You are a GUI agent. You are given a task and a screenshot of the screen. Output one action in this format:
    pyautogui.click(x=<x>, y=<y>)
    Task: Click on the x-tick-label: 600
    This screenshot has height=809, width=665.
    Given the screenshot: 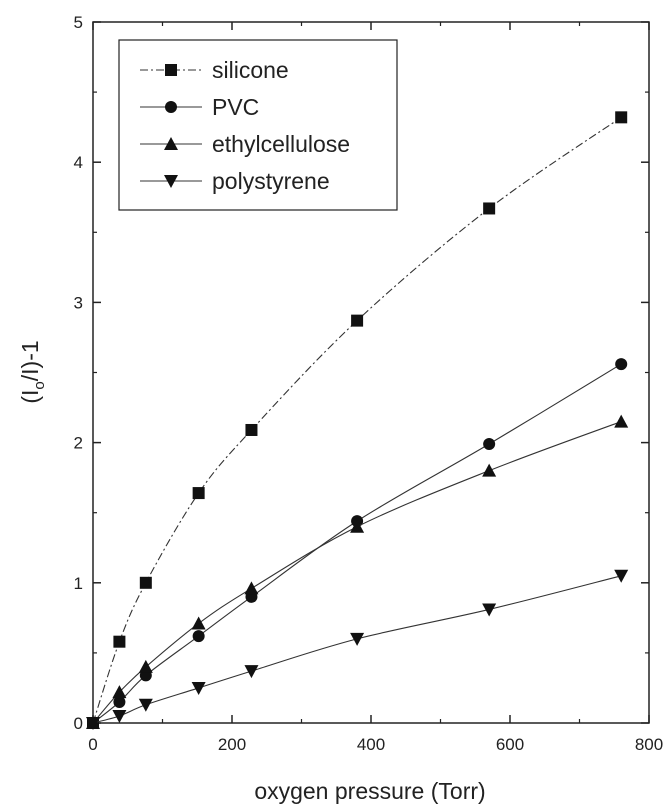 What is the action you would take?
    pyautogui.click(x=510, y=744)
    